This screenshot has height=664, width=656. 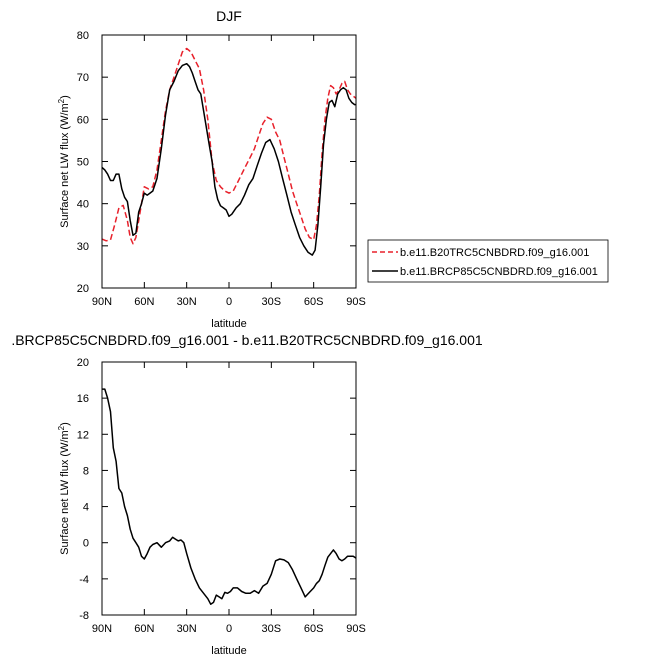 I want to click on bottom-x-tick-label: 0, so click(x=229, y=629).